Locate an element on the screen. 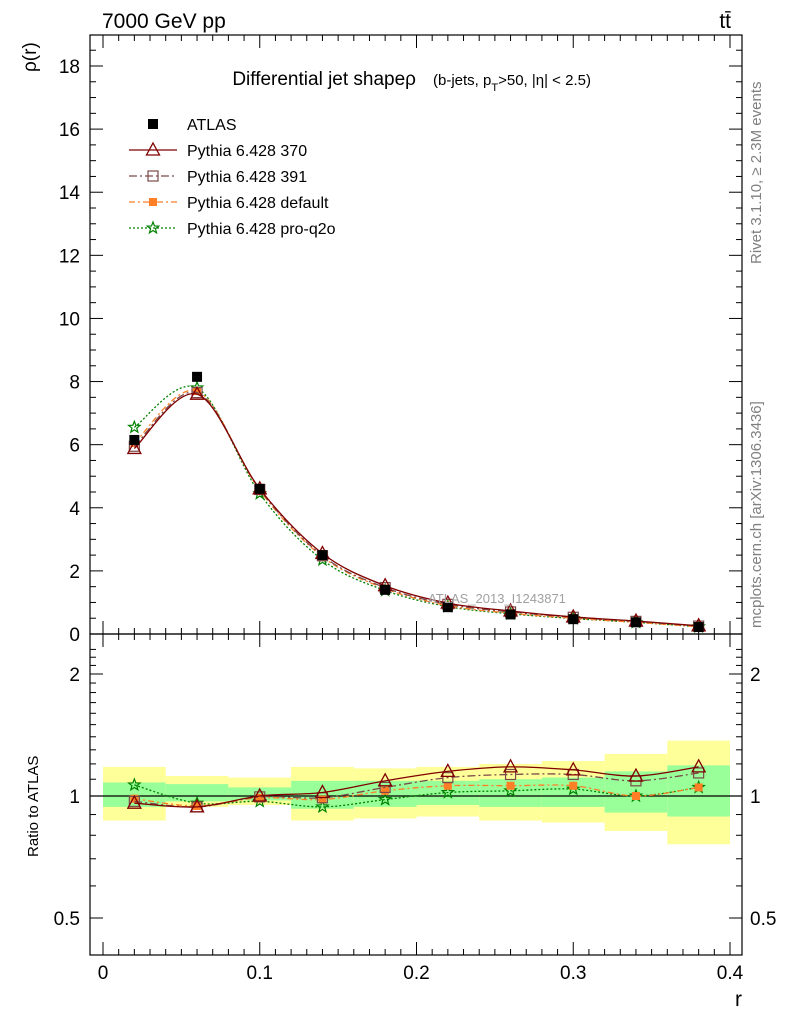 This screenshot has width=786, height=1024. ratio-y-tick-label-right: 2 is located at coordinates (755, 675).